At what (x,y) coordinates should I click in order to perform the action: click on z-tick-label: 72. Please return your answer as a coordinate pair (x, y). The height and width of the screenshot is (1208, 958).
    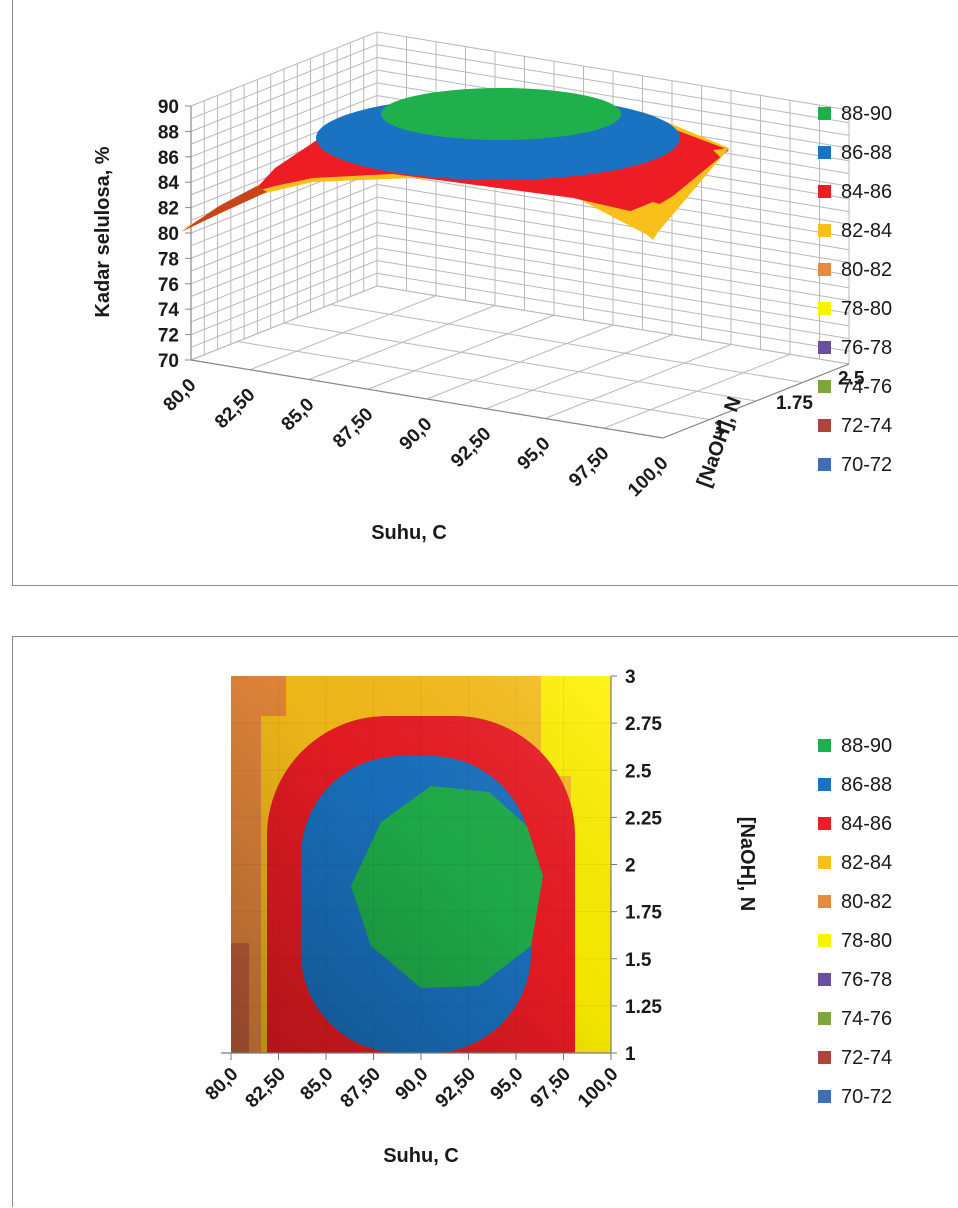
    Looking at the image, I should click on (168, 336).